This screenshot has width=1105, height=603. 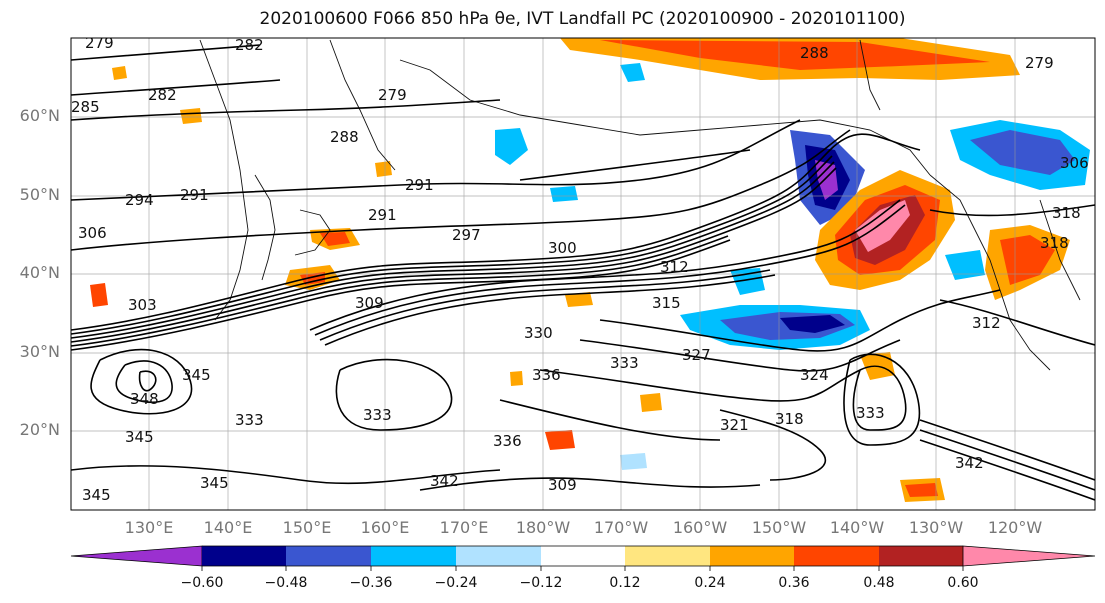 What do you see at coordinates (39, 429) in the screenshot?
I see `lat-label: 20°N` at bounding box center [39, 429].